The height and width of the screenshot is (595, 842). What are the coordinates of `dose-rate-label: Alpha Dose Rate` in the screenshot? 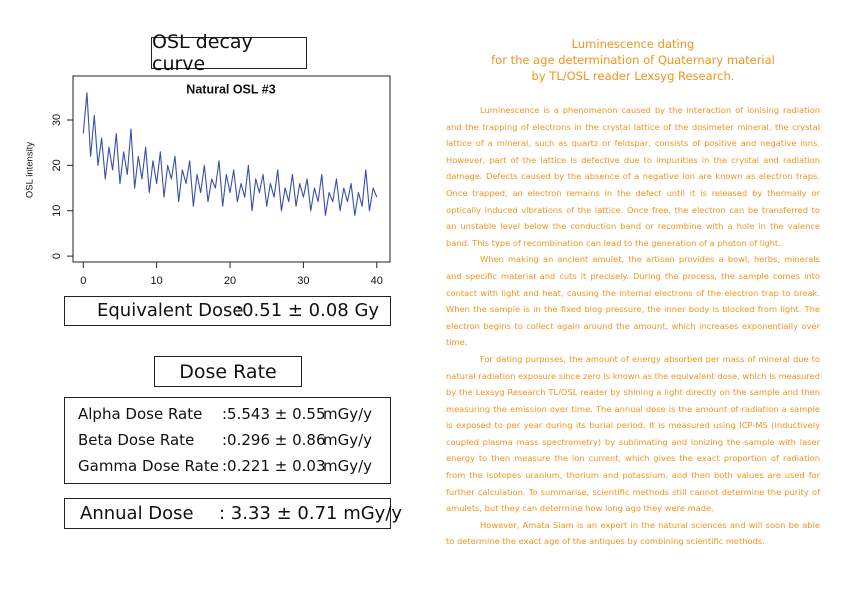 It's located at (140, 414).